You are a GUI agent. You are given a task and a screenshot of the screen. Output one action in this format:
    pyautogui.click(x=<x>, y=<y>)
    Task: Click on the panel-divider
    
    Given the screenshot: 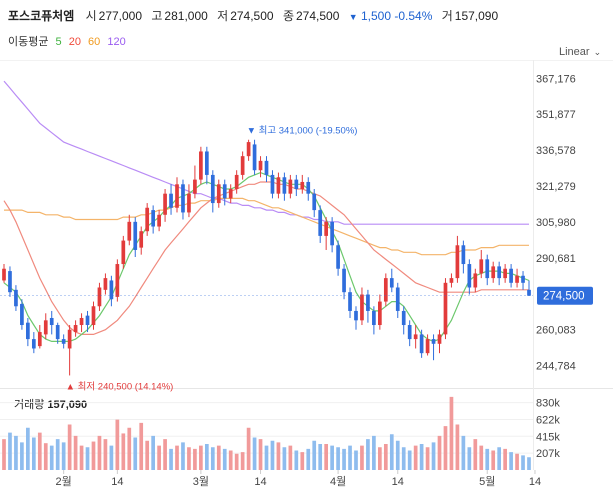 What is the action you would take?
    pyautogui.click(x=306, y=388)
    